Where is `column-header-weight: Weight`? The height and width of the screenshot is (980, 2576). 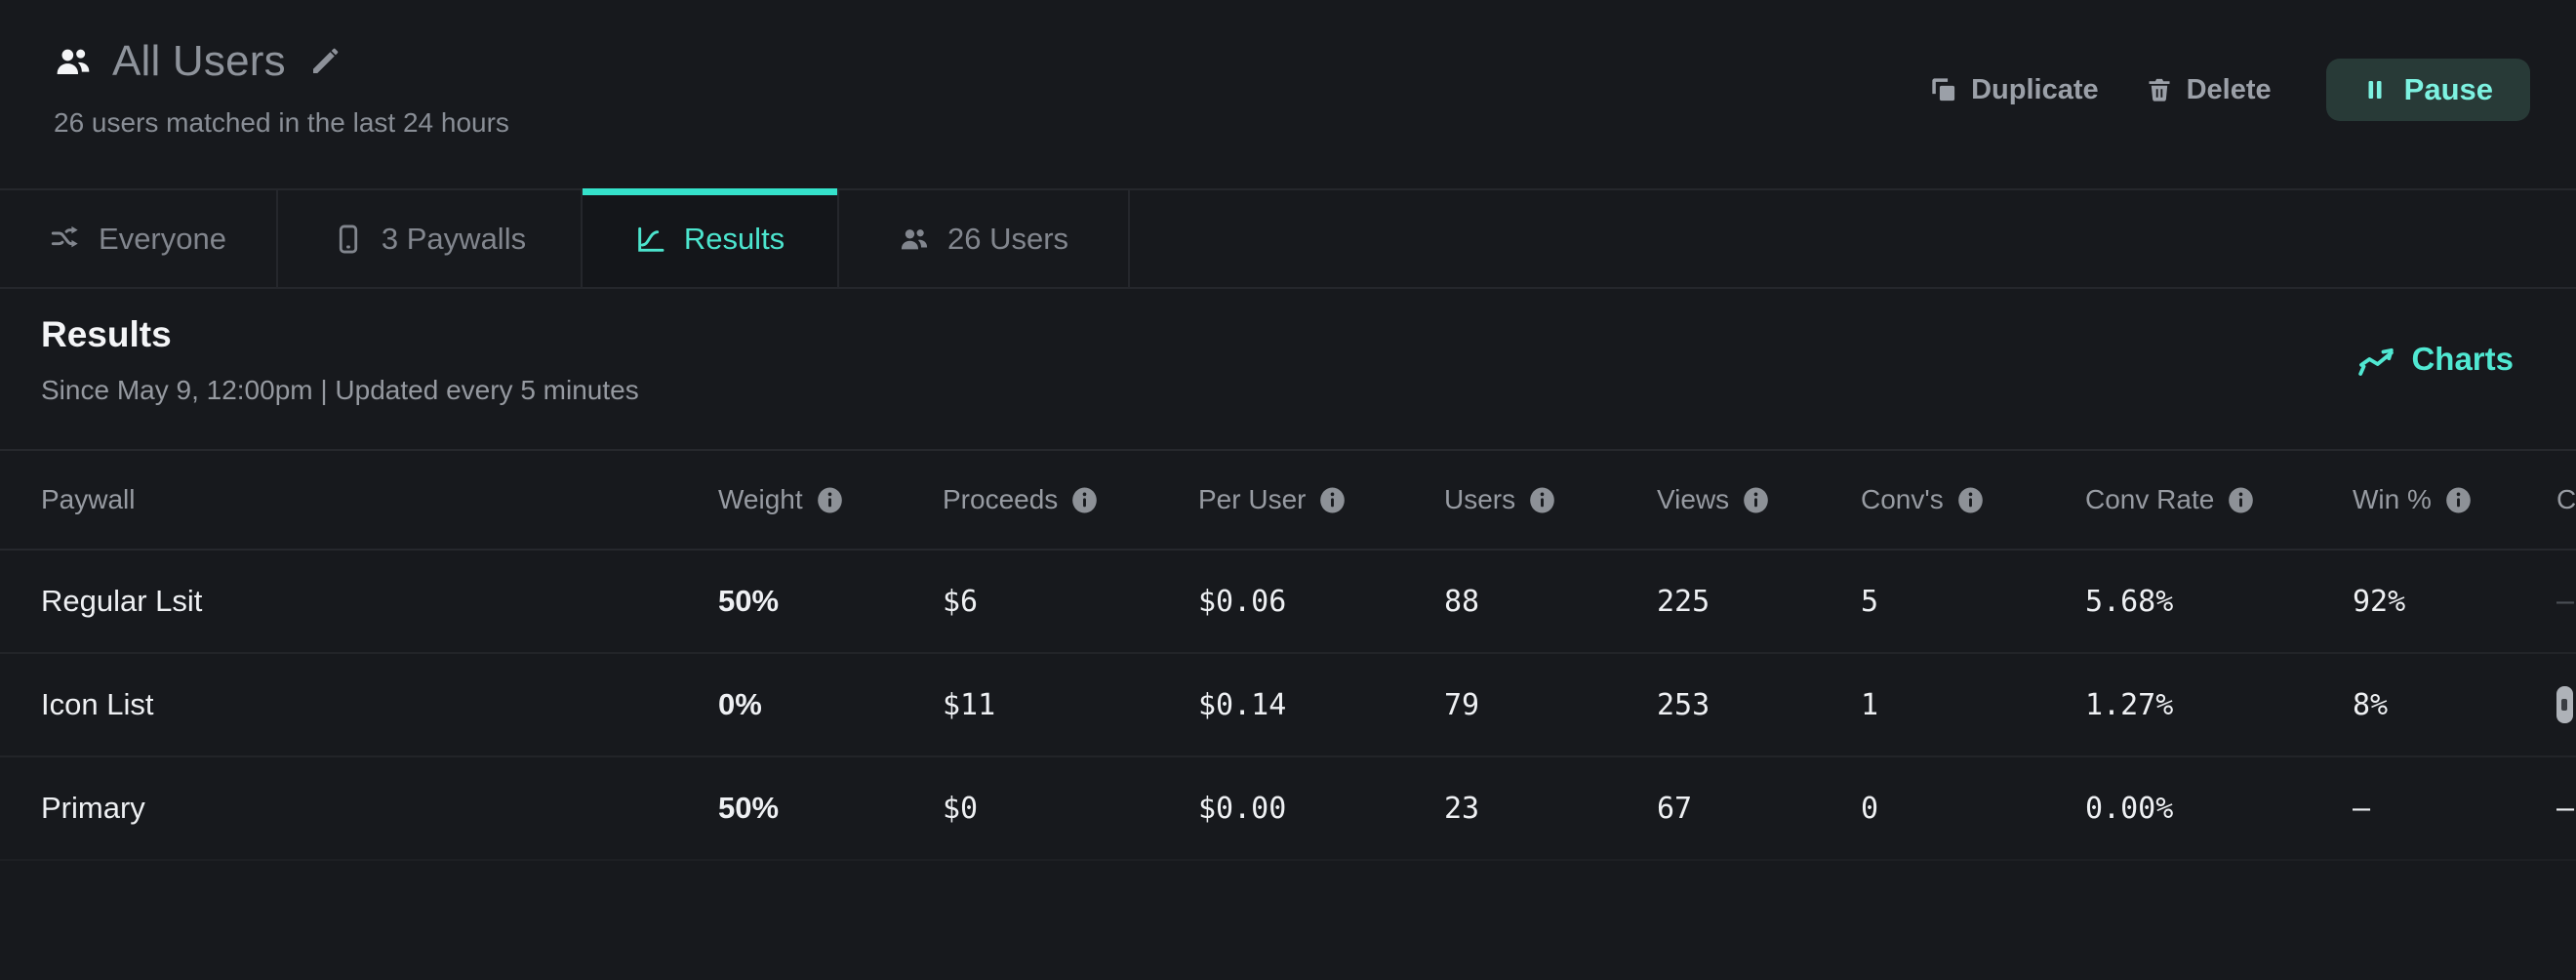
column-header-weight: Weight is located at coordinates (830, 500).